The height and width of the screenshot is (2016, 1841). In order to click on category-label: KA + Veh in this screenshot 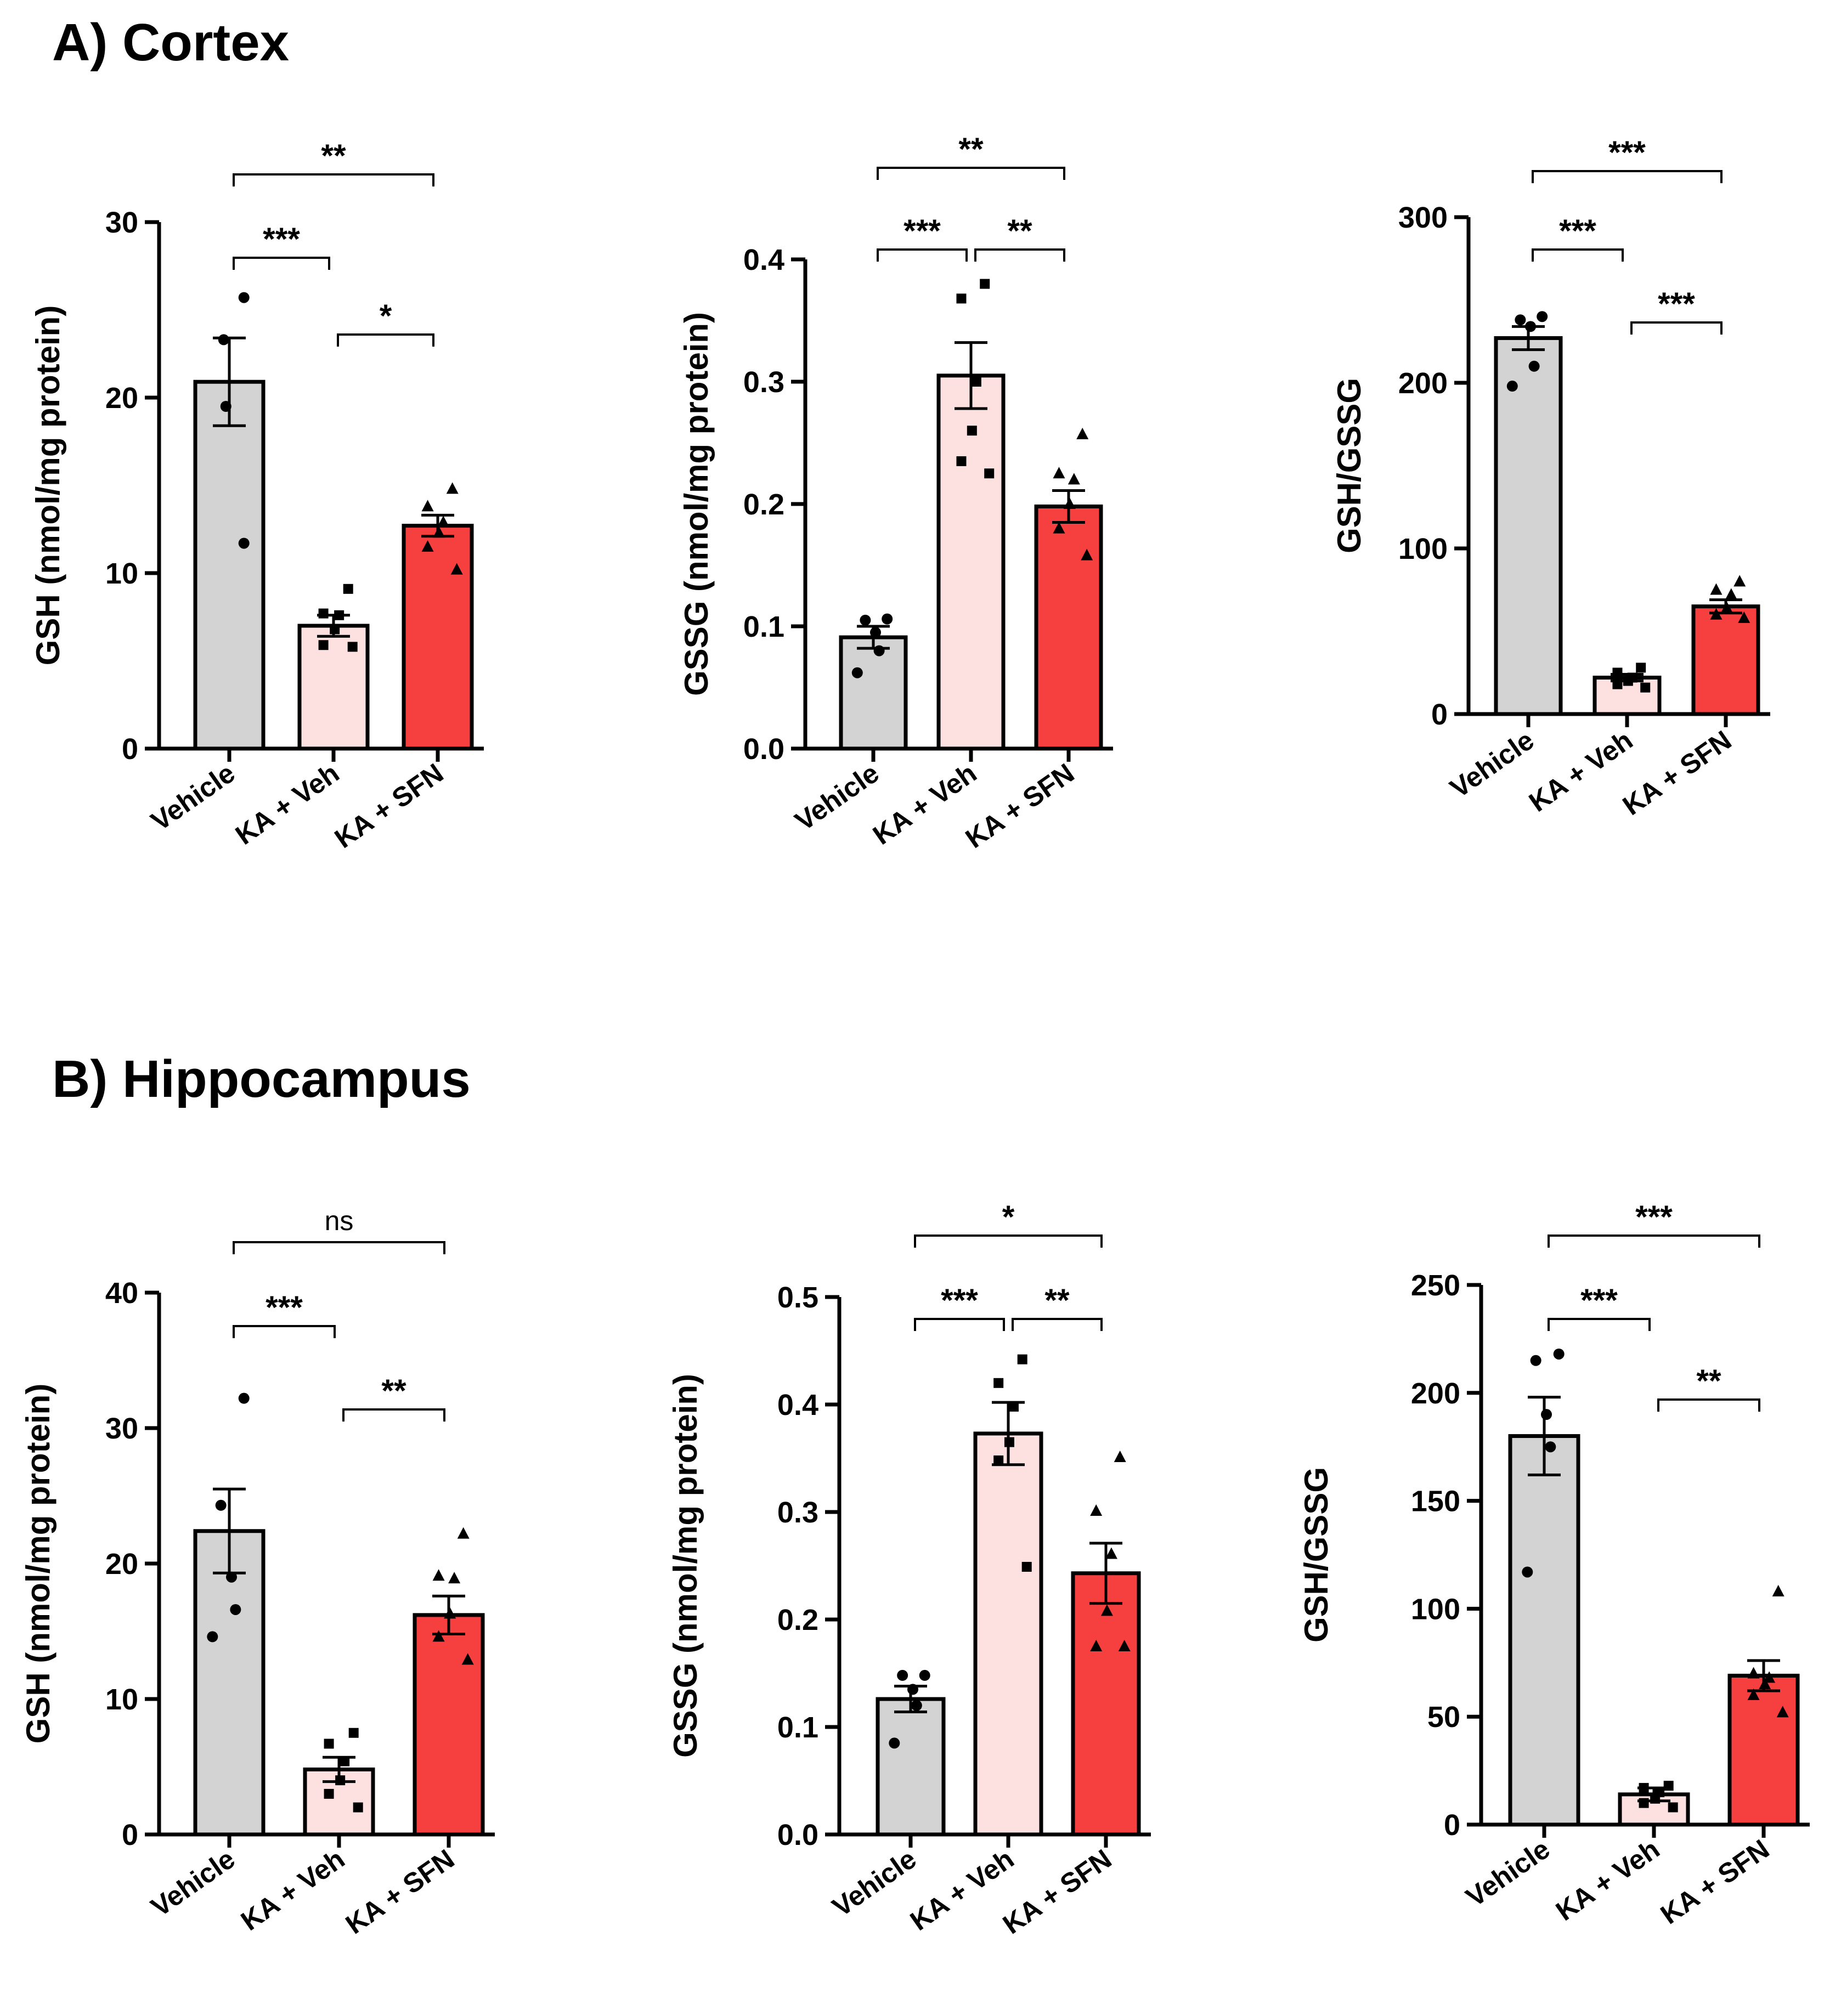, I will do `click(1581, 771)`.